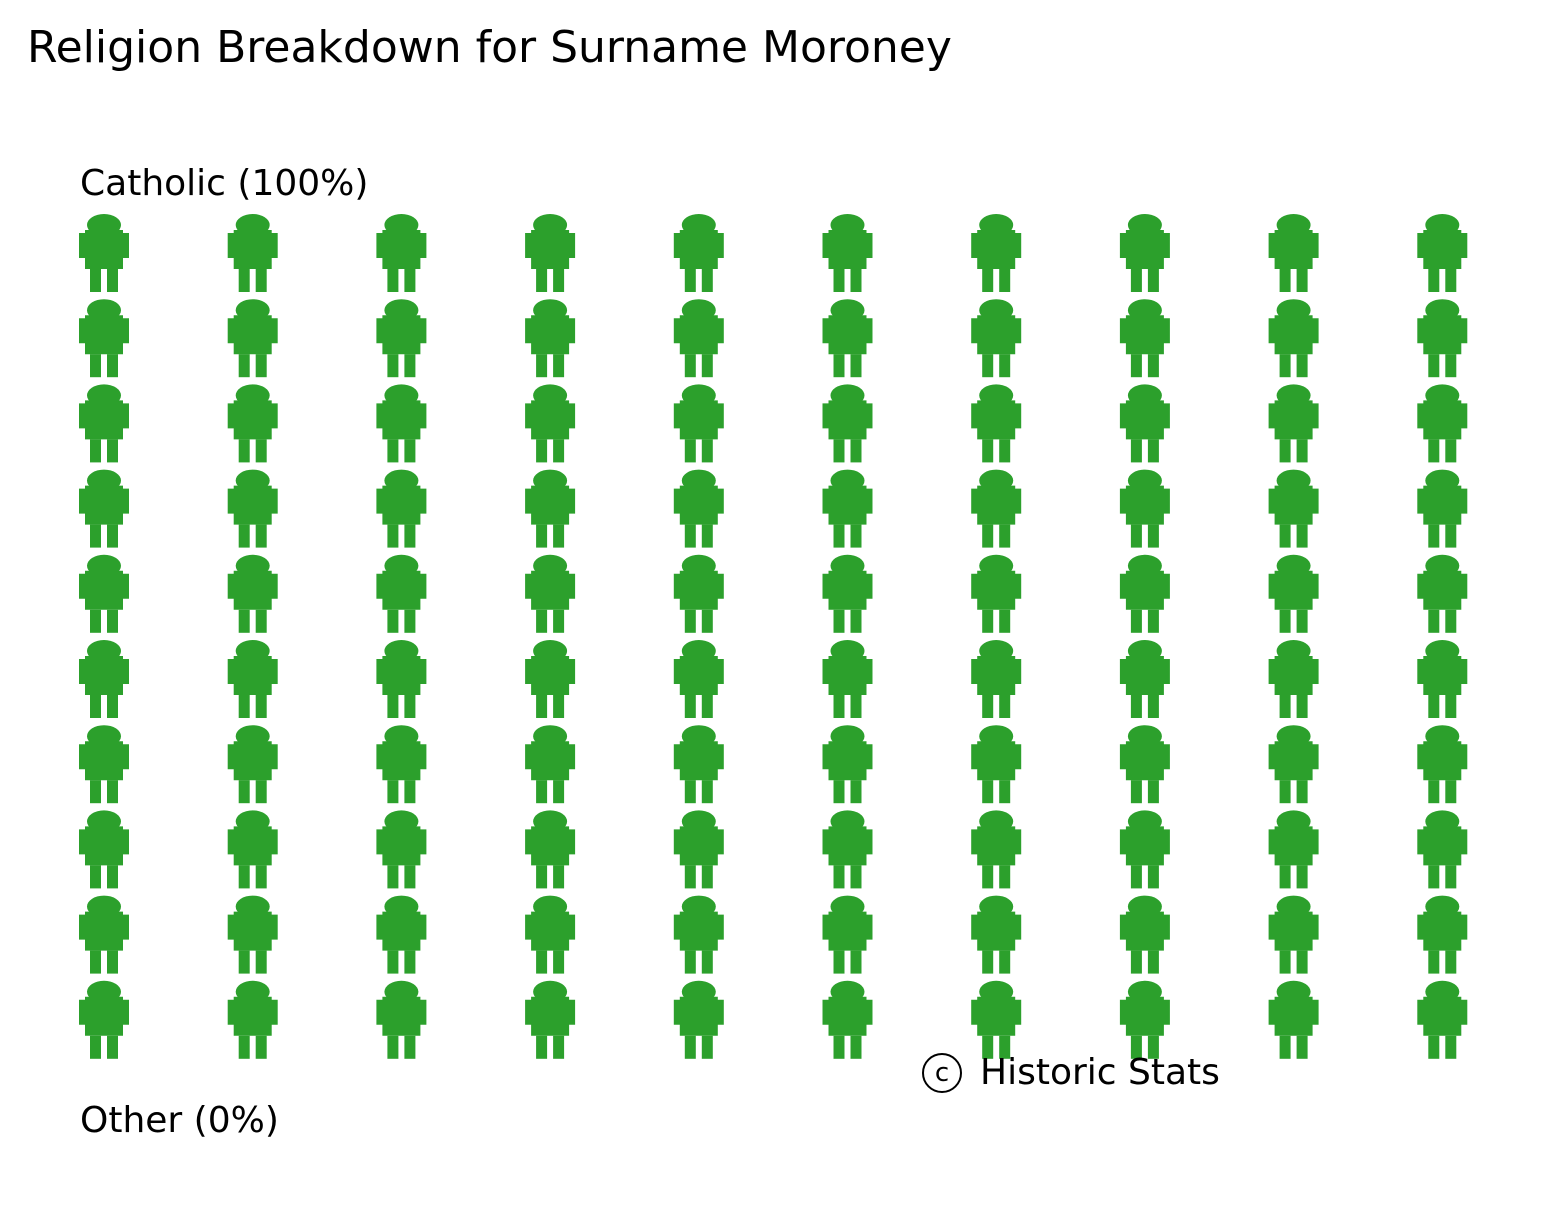  Describe the element at coordinates (179, 1120) in the screenshot. I see `category-label-other: Other (0%)` at that location.